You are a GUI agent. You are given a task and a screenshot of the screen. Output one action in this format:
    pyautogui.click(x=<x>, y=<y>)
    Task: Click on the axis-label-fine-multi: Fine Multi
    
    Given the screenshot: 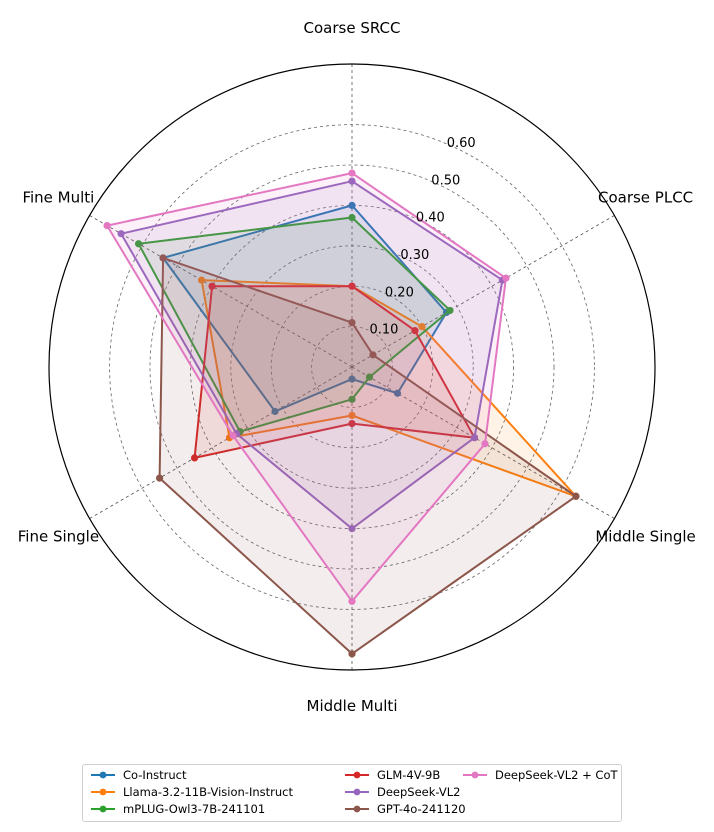 What is the action you would take?
    pyautogui.click(x=58, y=198)
    